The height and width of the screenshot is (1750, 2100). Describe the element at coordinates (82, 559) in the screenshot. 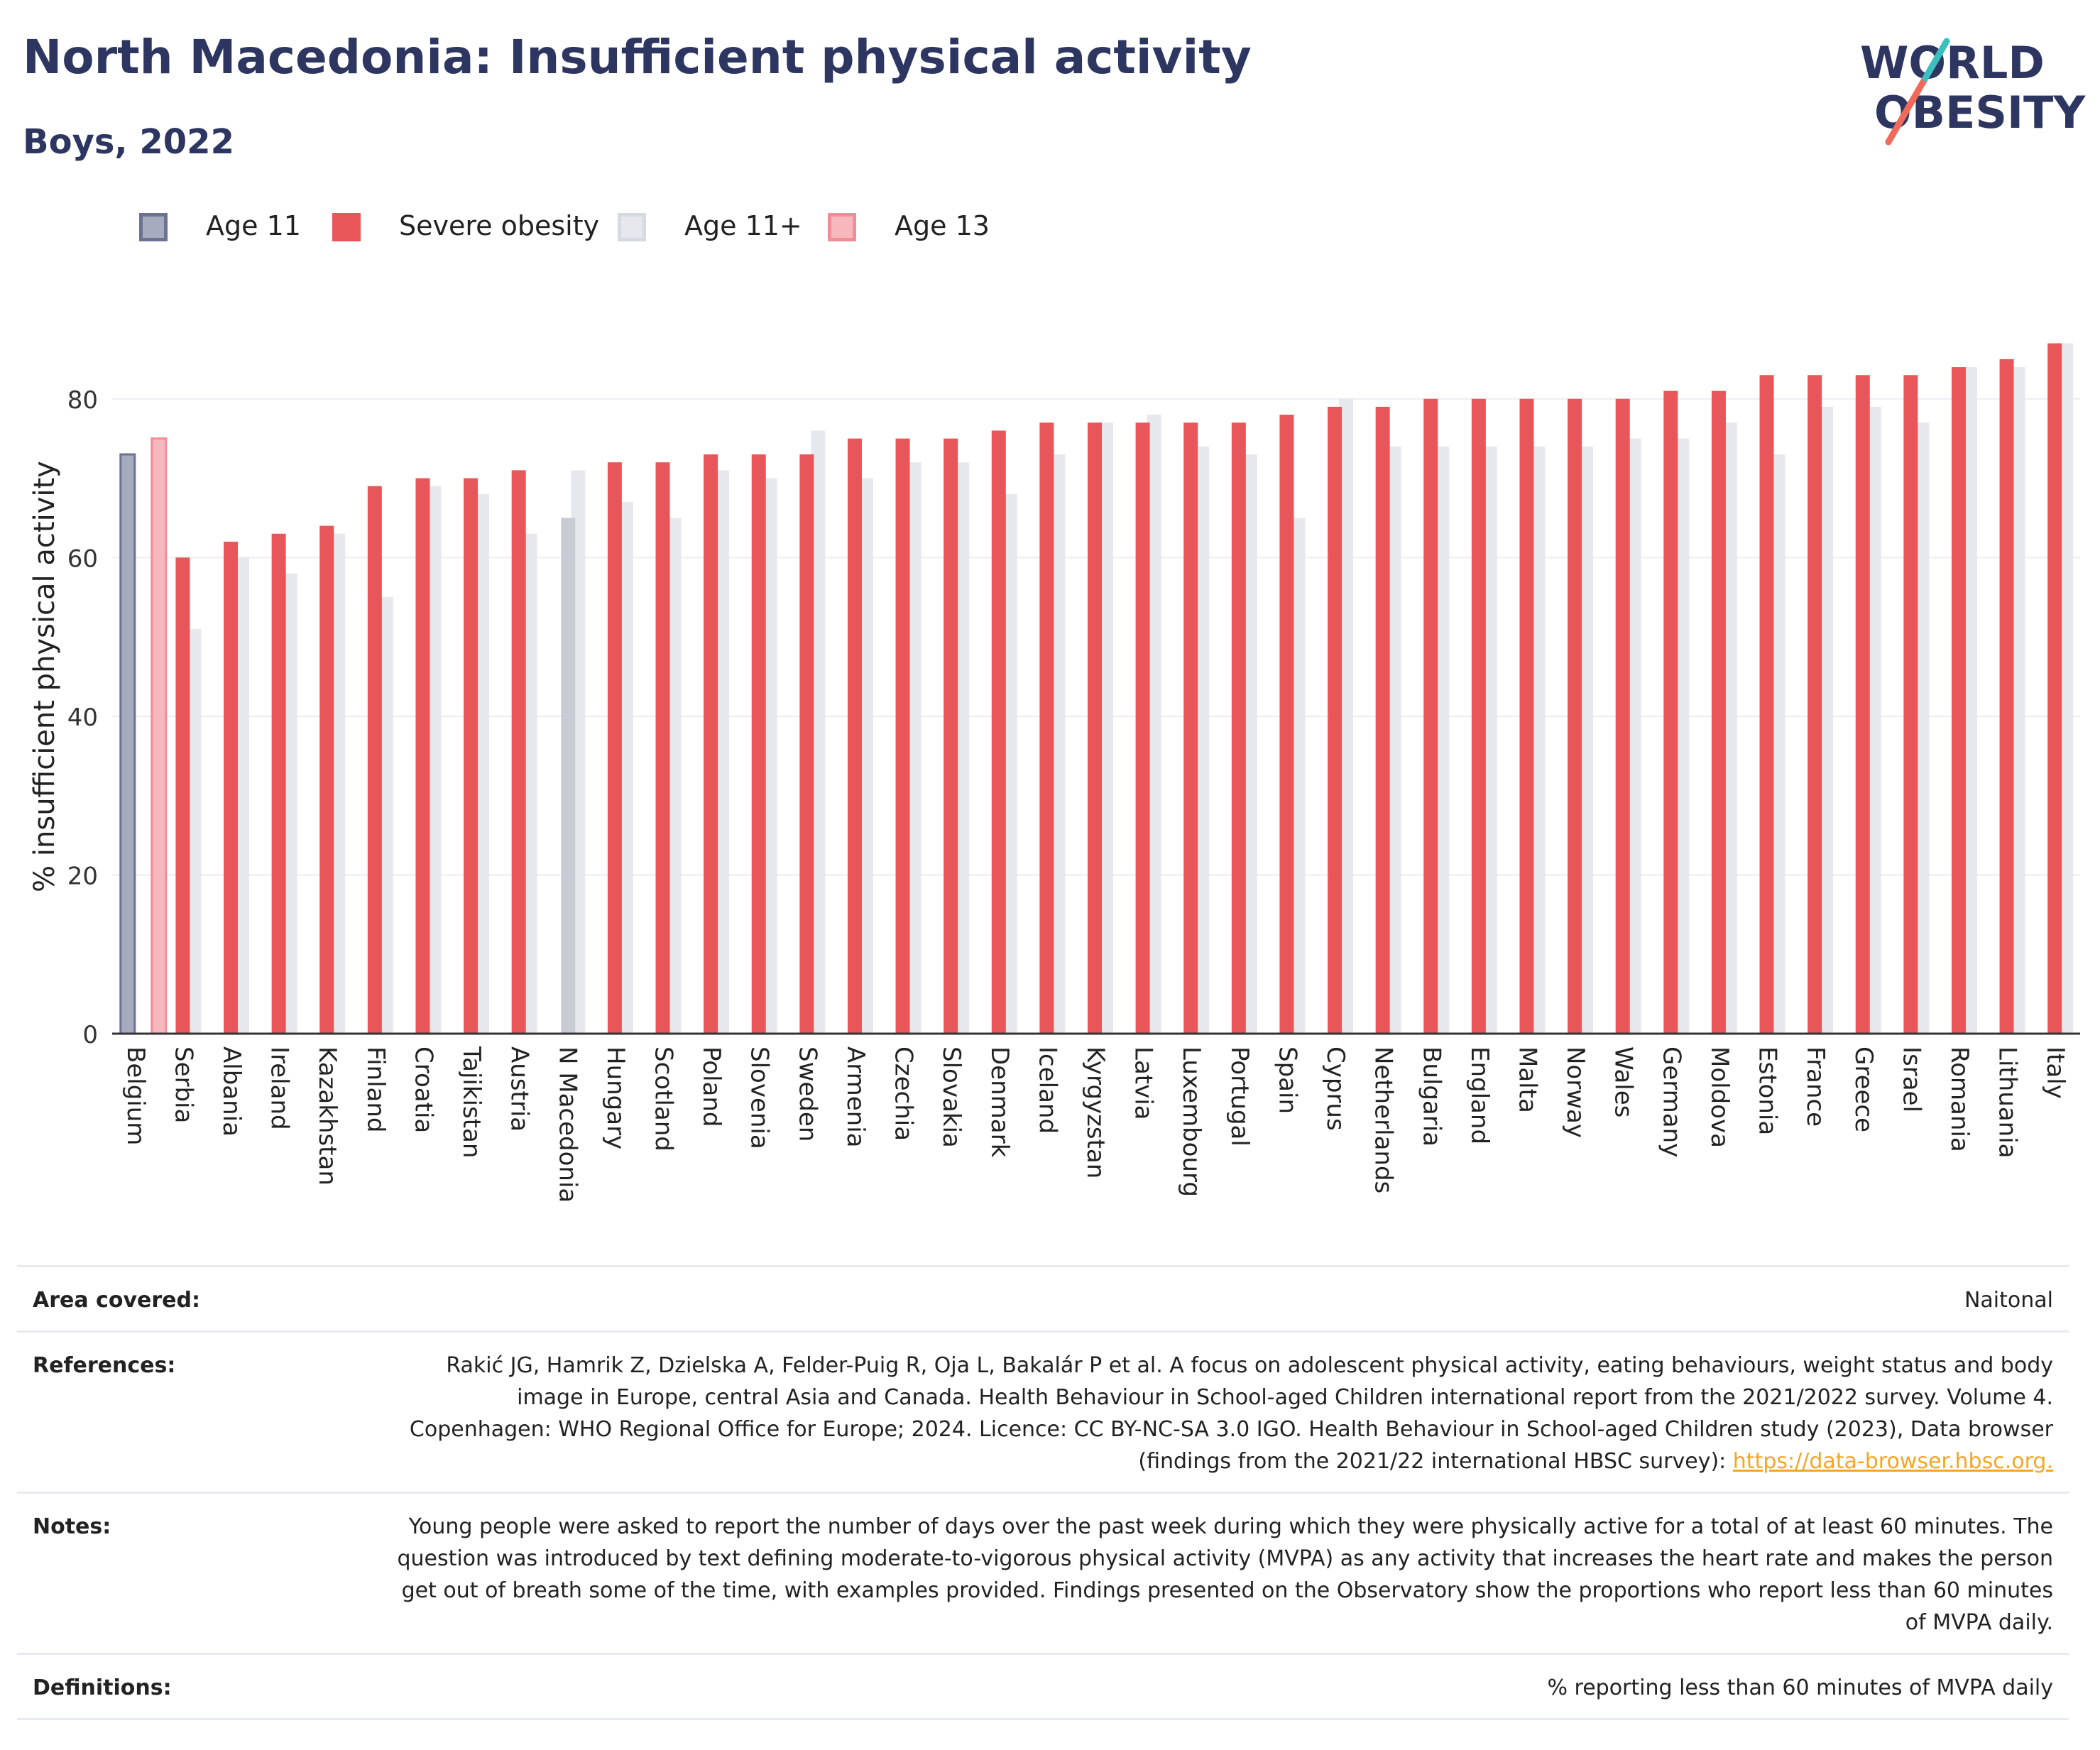

I see `y-tick-label: 60` at that location.